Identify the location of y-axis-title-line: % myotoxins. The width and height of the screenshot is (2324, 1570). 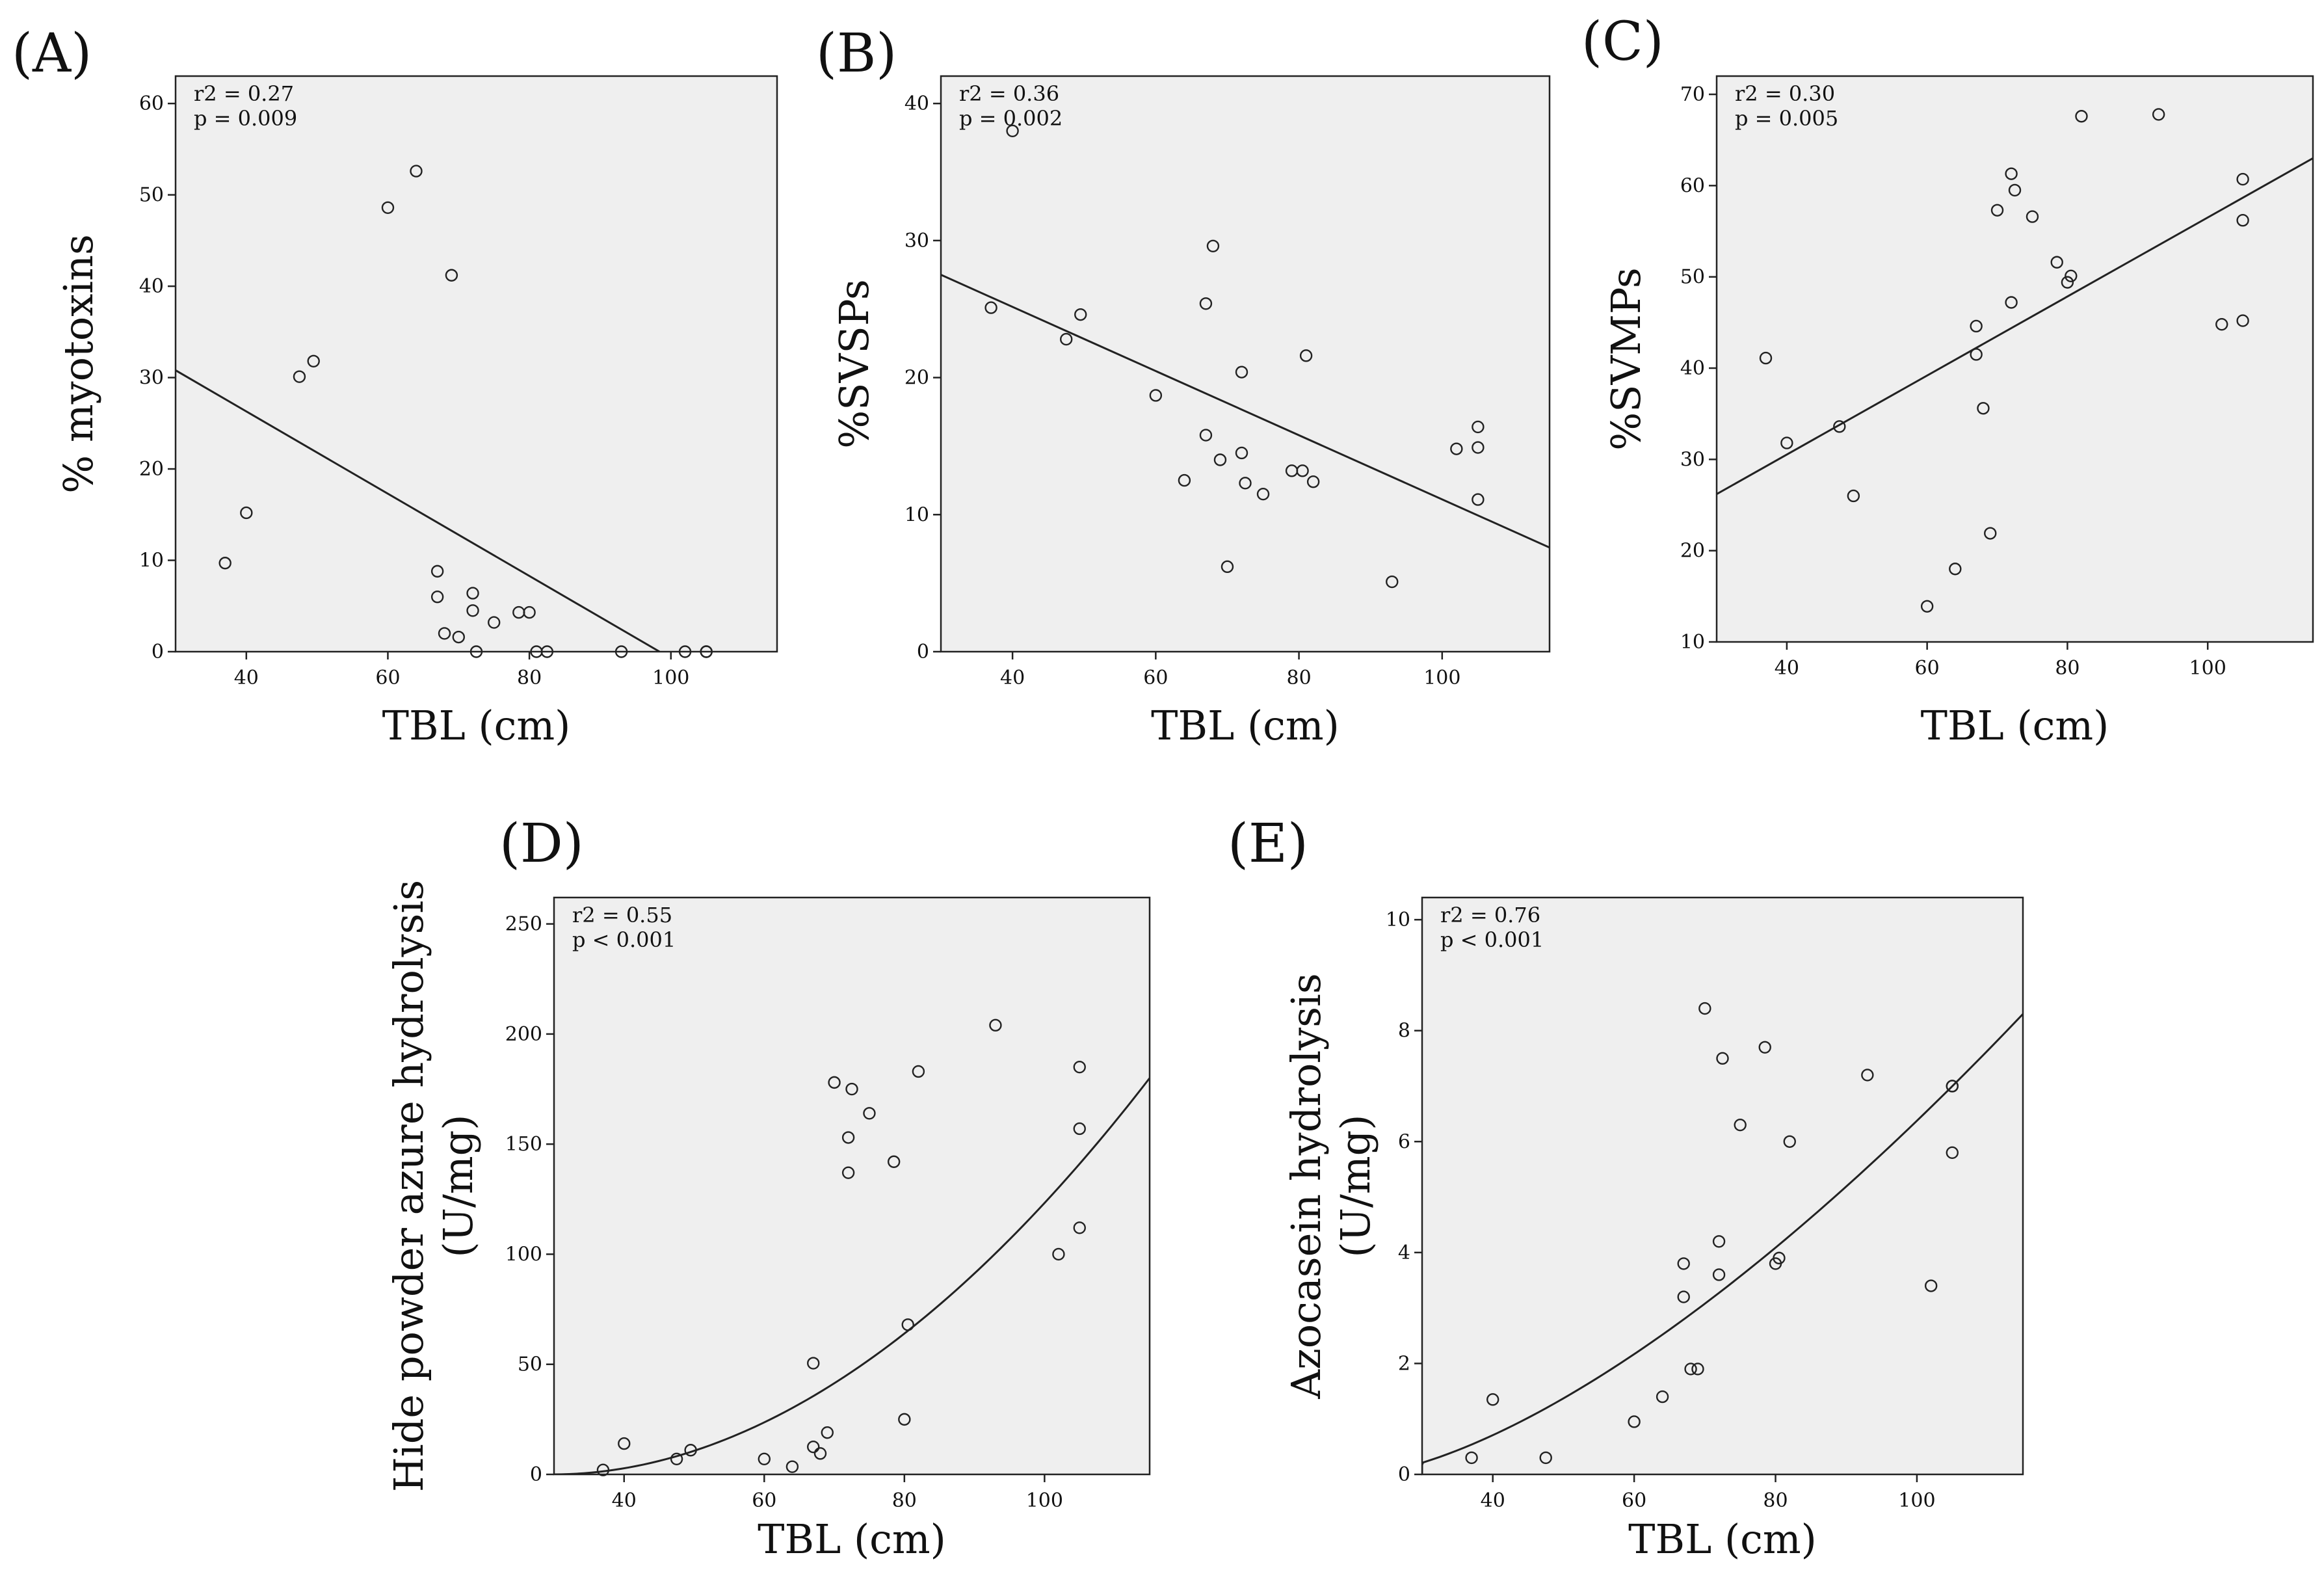
(78, 364).